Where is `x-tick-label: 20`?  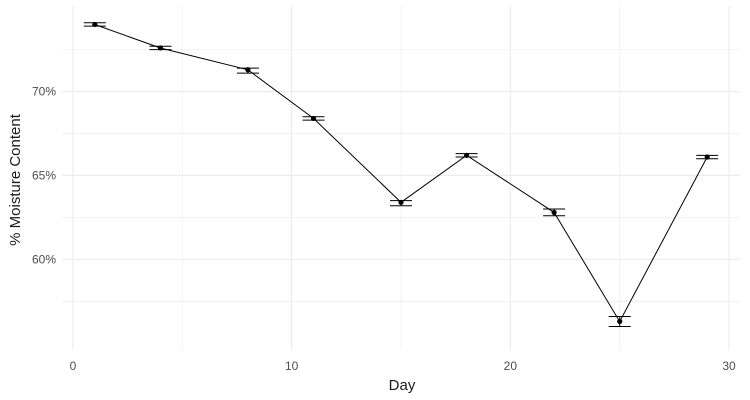 x-tick-label: 20 is located at coordinates (511, 366).